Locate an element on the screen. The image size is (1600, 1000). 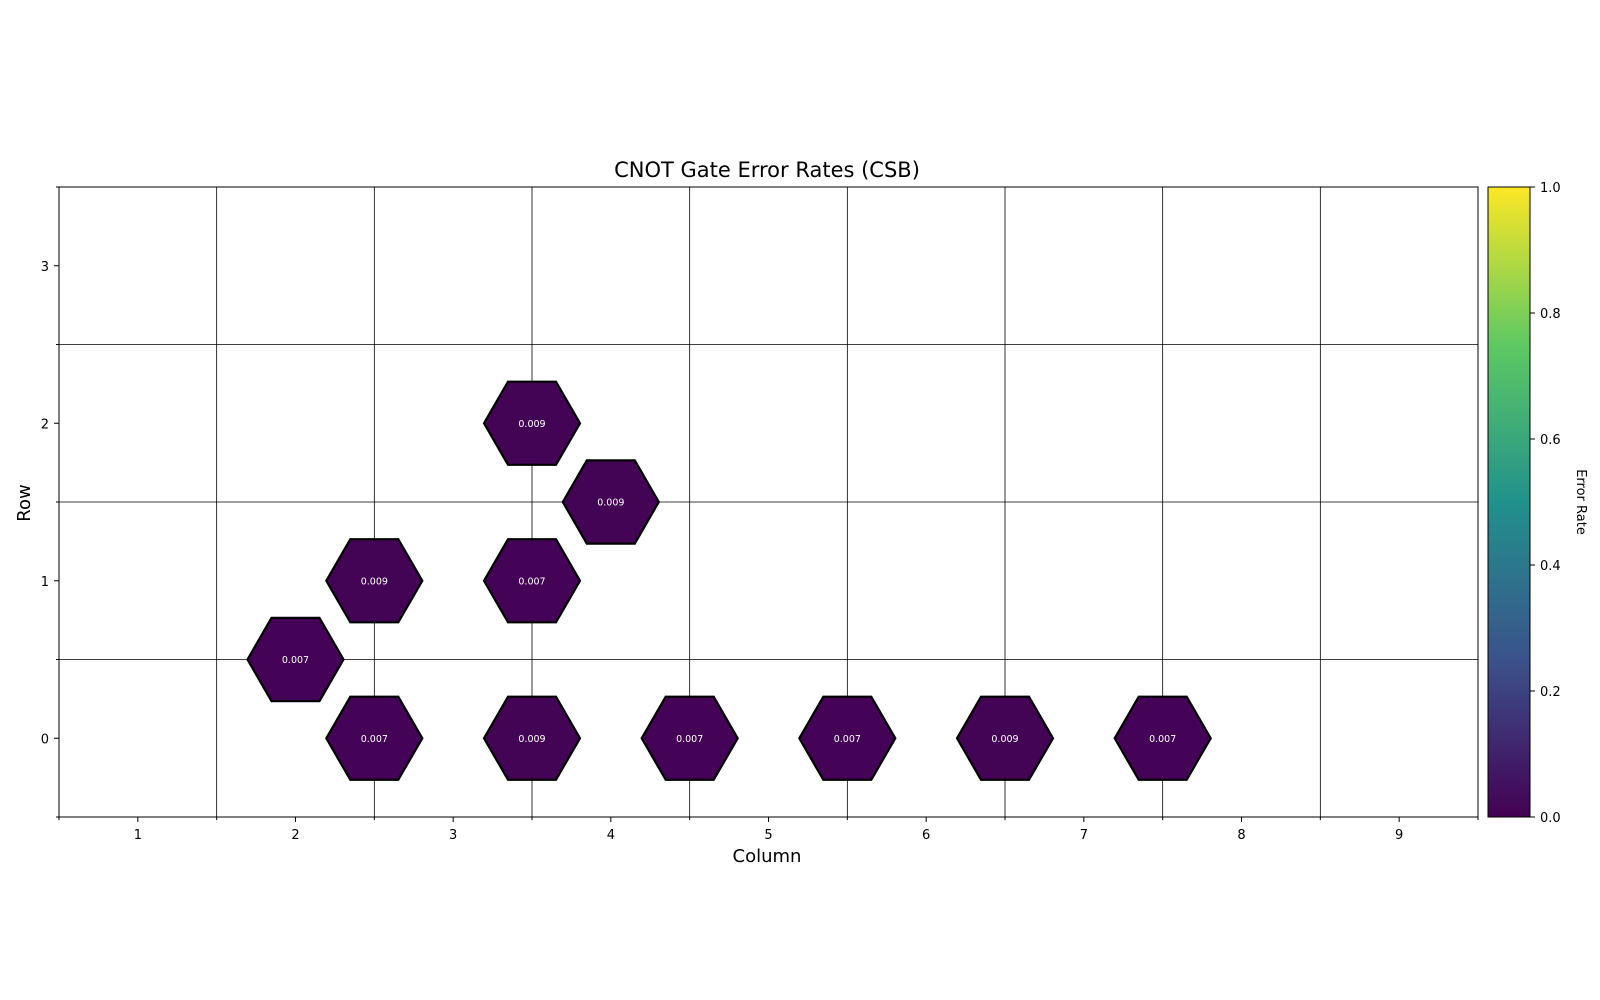
x-tick-label: 5 is located at coordinates (768, 835).